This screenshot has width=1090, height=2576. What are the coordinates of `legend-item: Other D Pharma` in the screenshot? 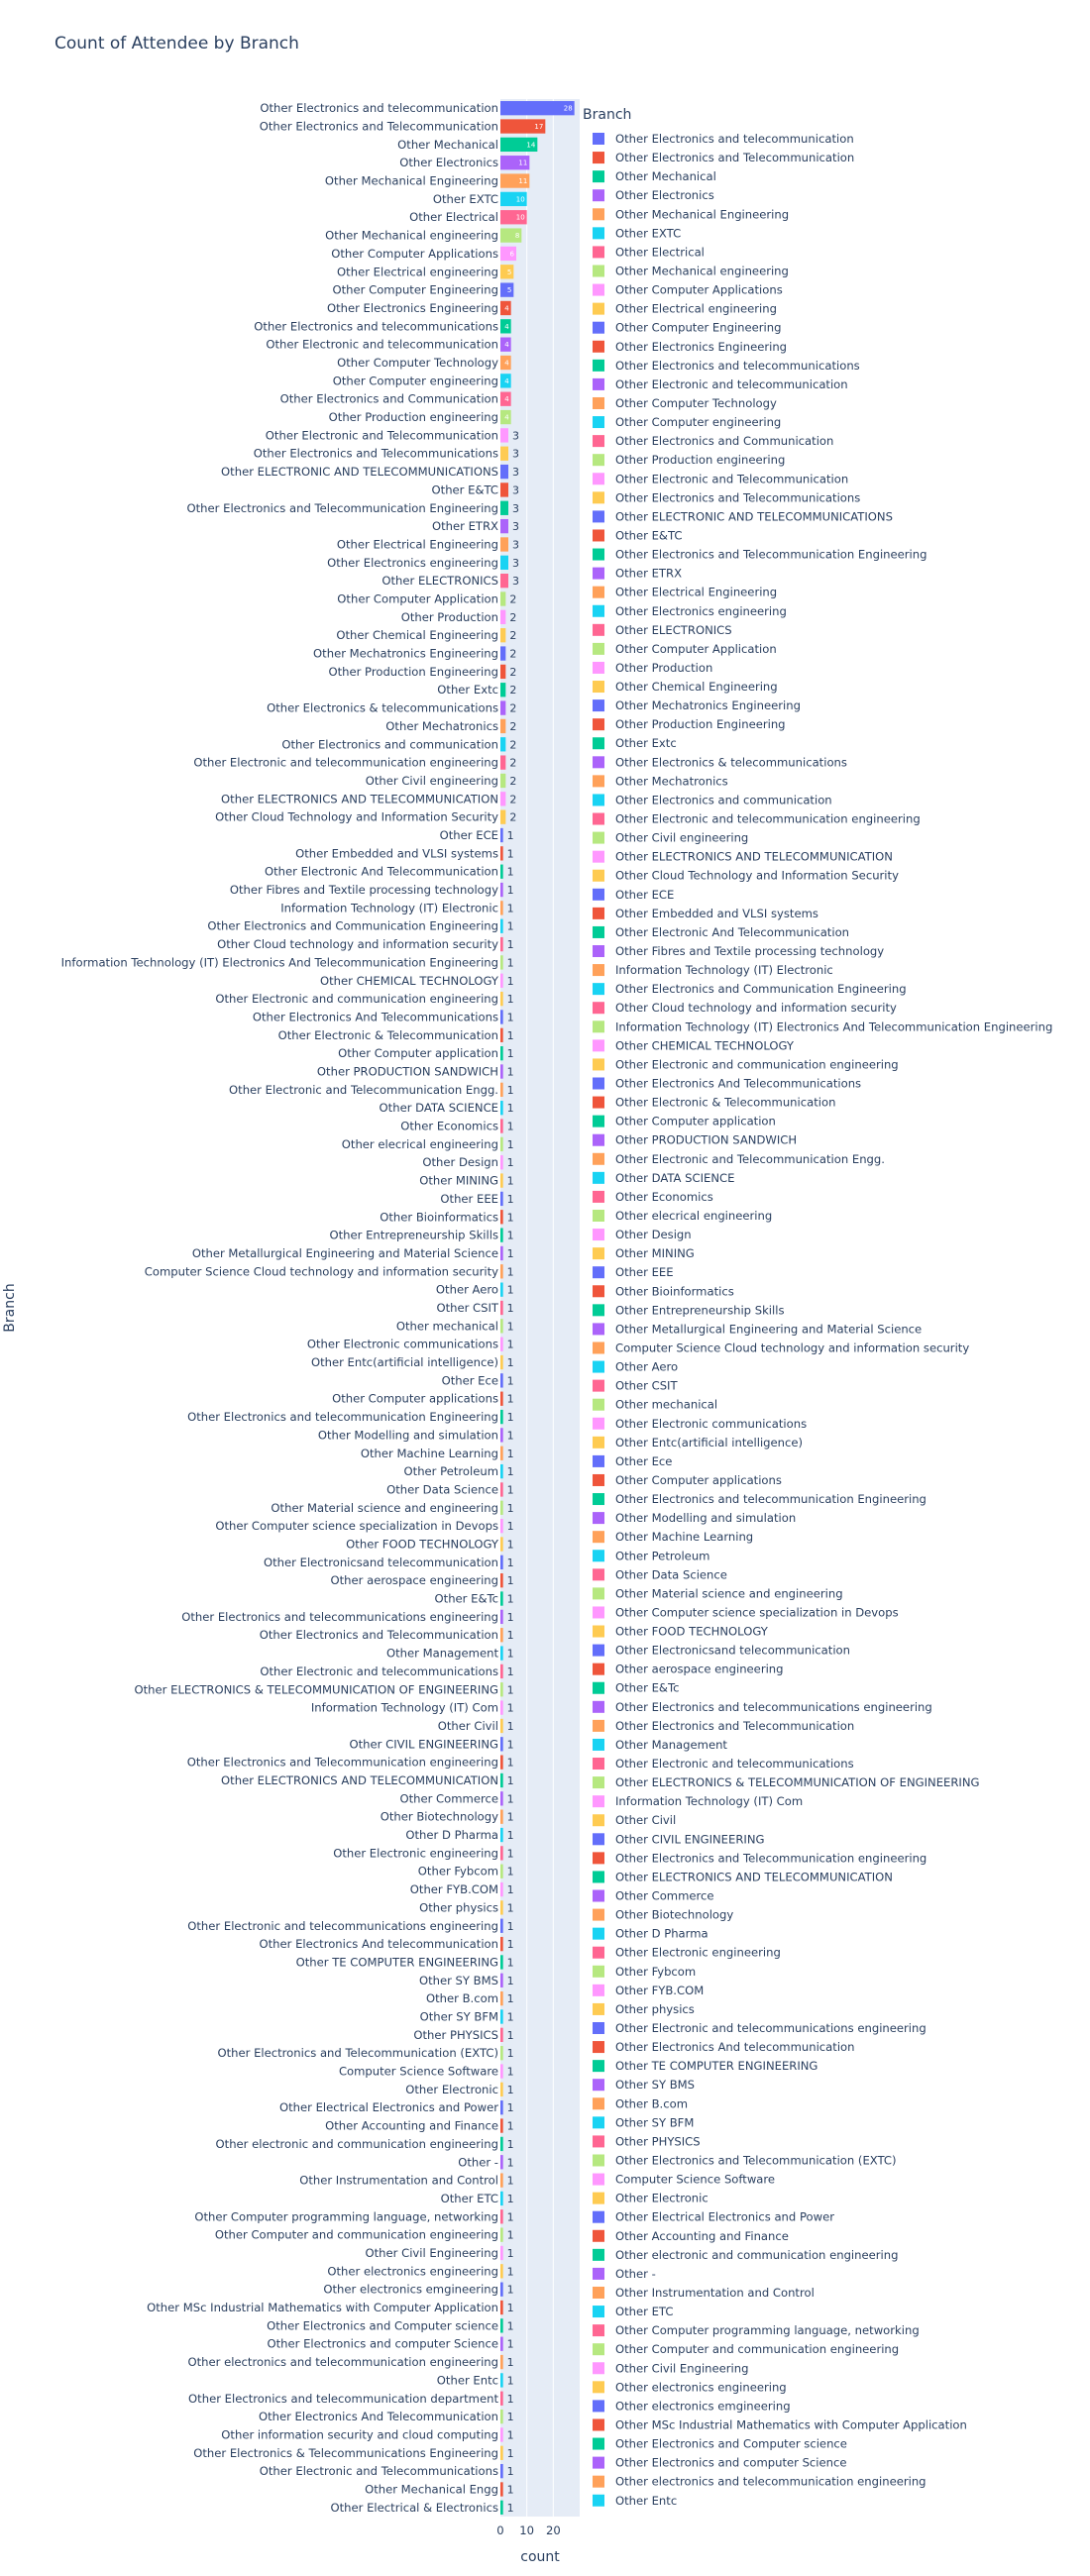 It's located at (650, 1934).